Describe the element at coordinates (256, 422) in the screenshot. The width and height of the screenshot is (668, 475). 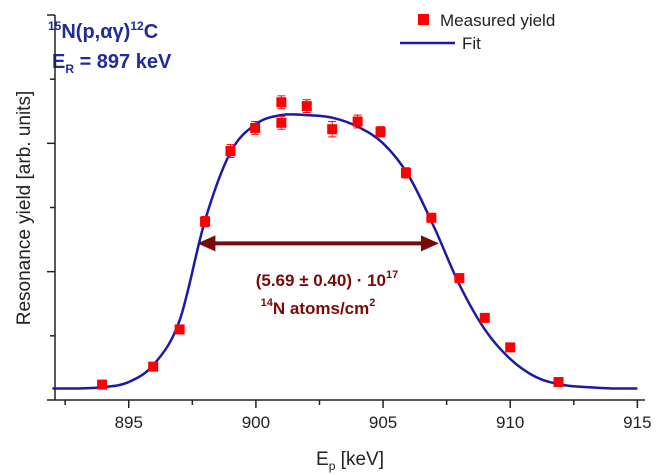
I see `x-tick-label: 900` at that location.